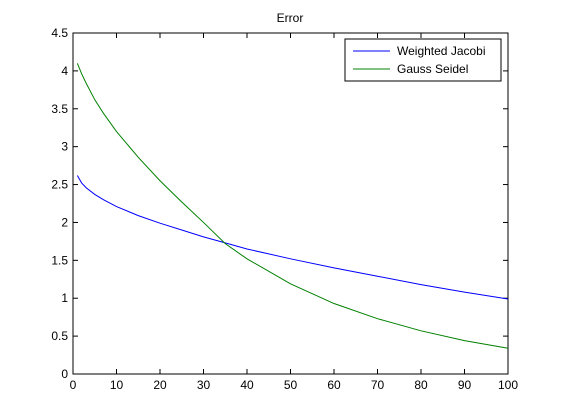 This screenshot has height=420, width=561. Describe the element at coordinates (59, 33) in the screenshot. I see `y-tick-label: 4.5` at that location.